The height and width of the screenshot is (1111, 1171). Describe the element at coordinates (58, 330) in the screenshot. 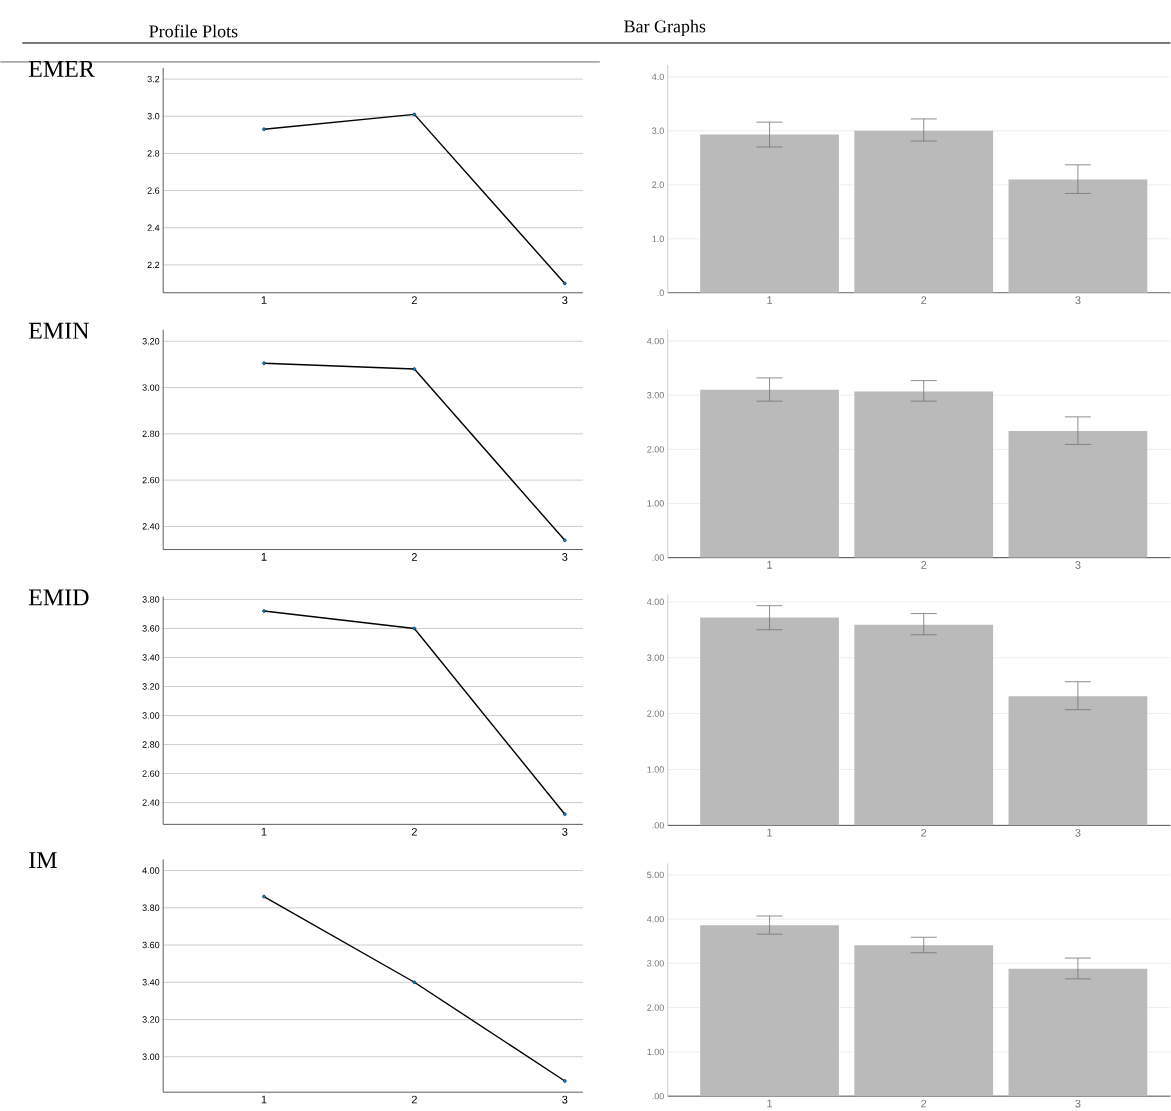

I see `chart-title: EMIN` at that location.